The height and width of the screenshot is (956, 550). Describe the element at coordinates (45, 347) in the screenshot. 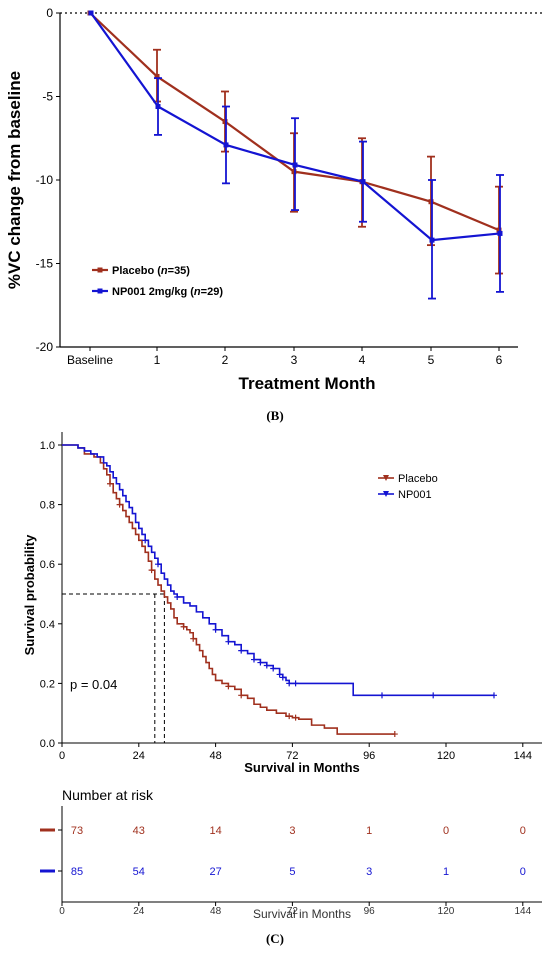

I see `y-tick-label: -20` at that location.